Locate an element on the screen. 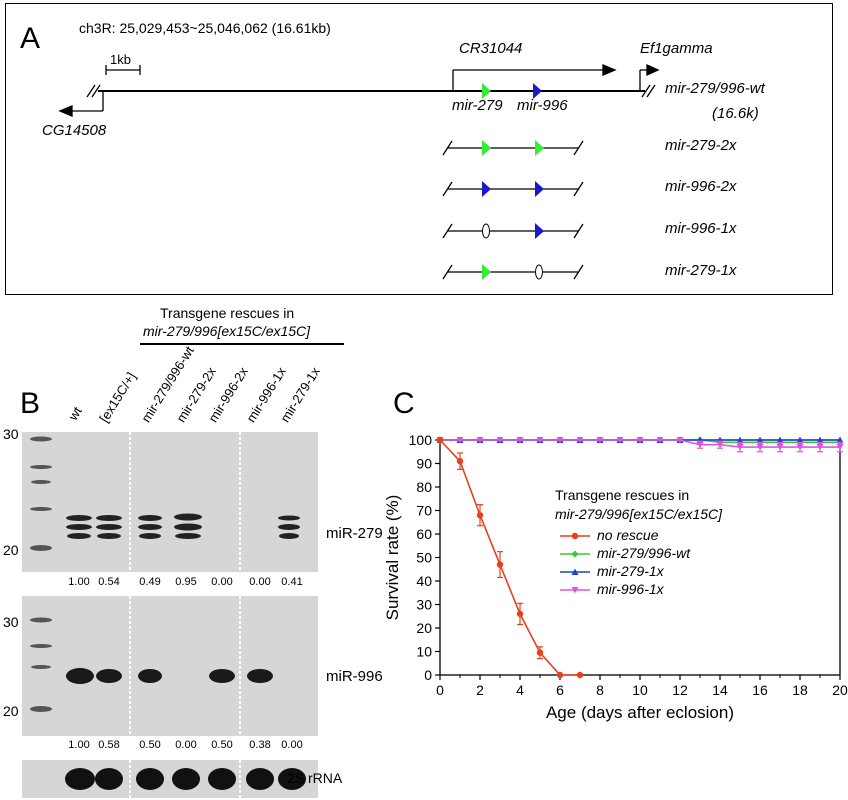 This screenshot has width=848, height=800. legend-item: mir-279/996-wt is located at coordinates (625, 553).